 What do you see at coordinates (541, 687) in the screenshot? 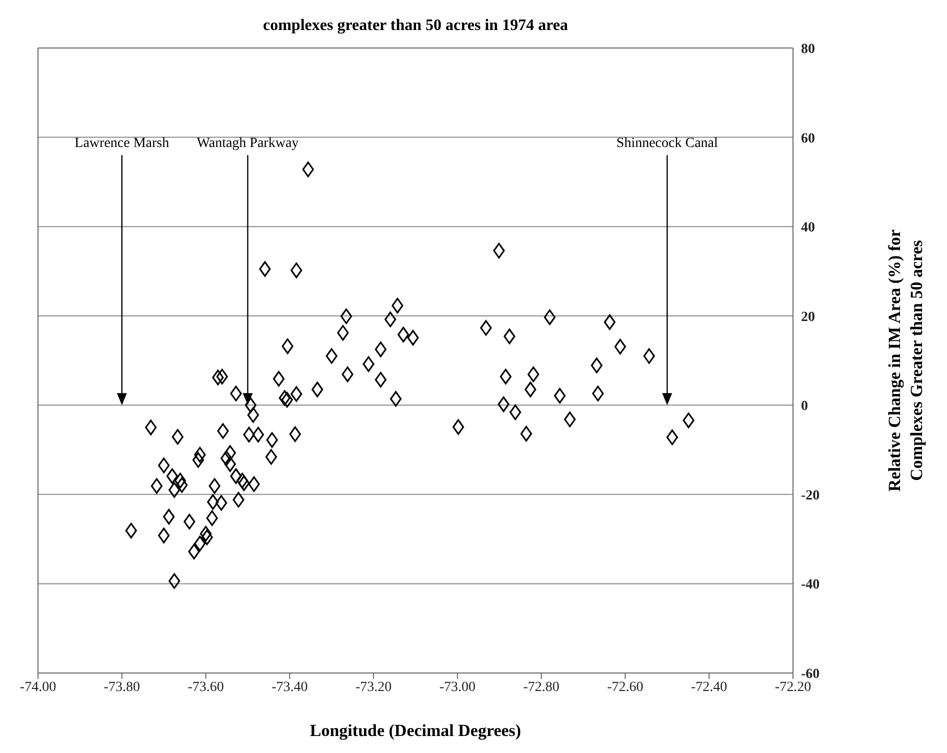
I see `x-tick-label: -72.80` at bounding box center [541, 687].